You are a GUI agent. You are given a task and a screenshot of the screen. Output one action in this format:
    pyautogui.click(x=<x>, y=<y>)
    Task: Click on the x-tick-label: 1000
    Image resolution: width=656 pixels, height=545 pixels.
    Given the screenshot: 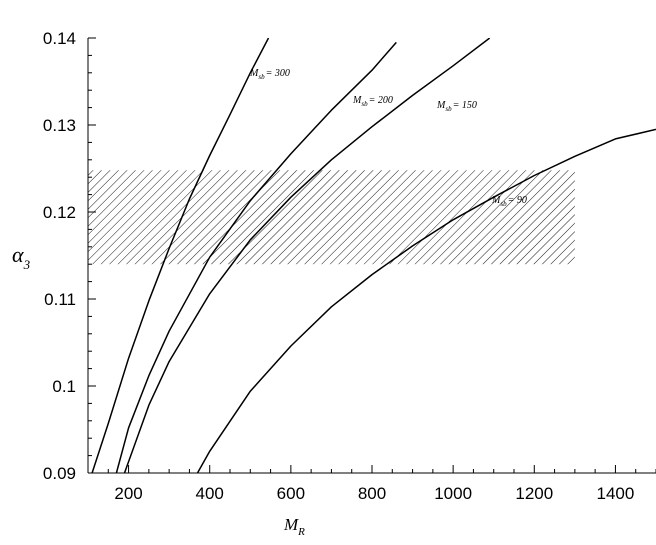 What is the action you would take?
    pyautogui.click(x=453, y=493)
    